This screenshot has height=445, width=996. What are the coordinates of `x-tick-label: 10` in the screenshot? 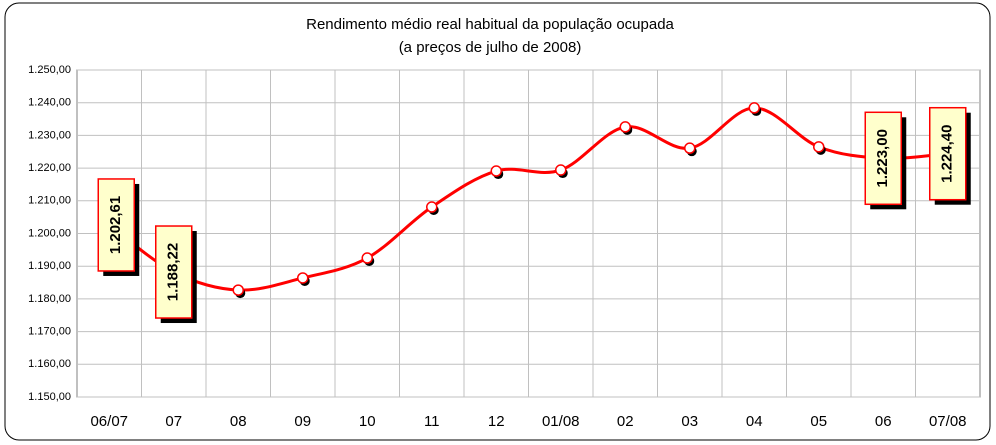 It's located at (367, 421).